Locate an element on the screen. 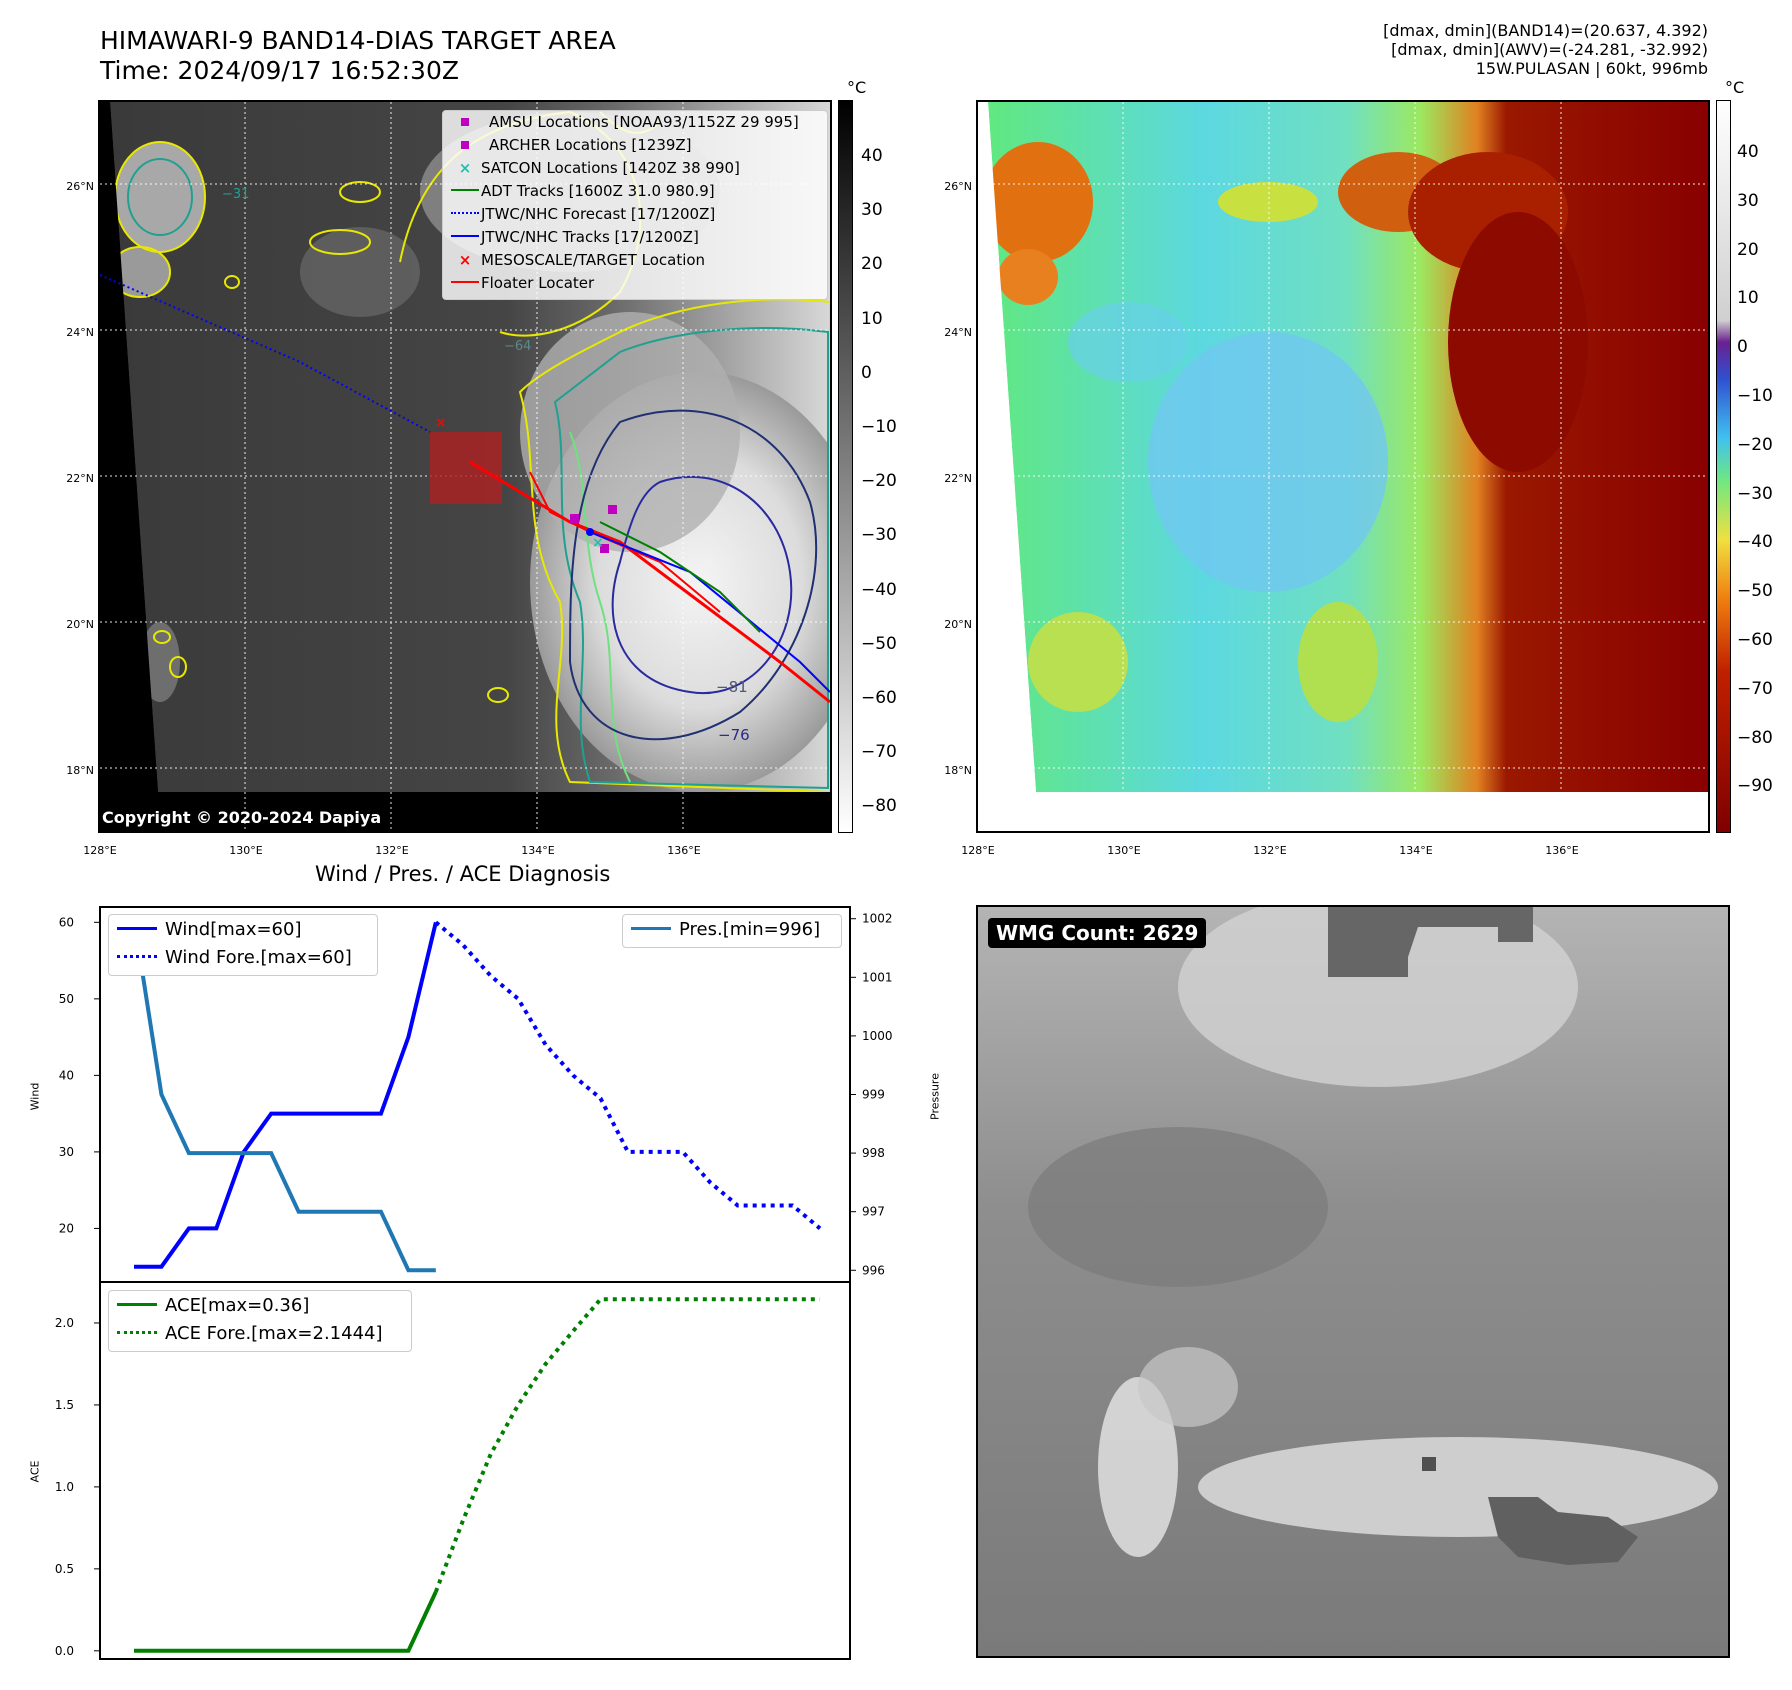  legend-floater: Floater Locater is located at coordinates (538, 283).